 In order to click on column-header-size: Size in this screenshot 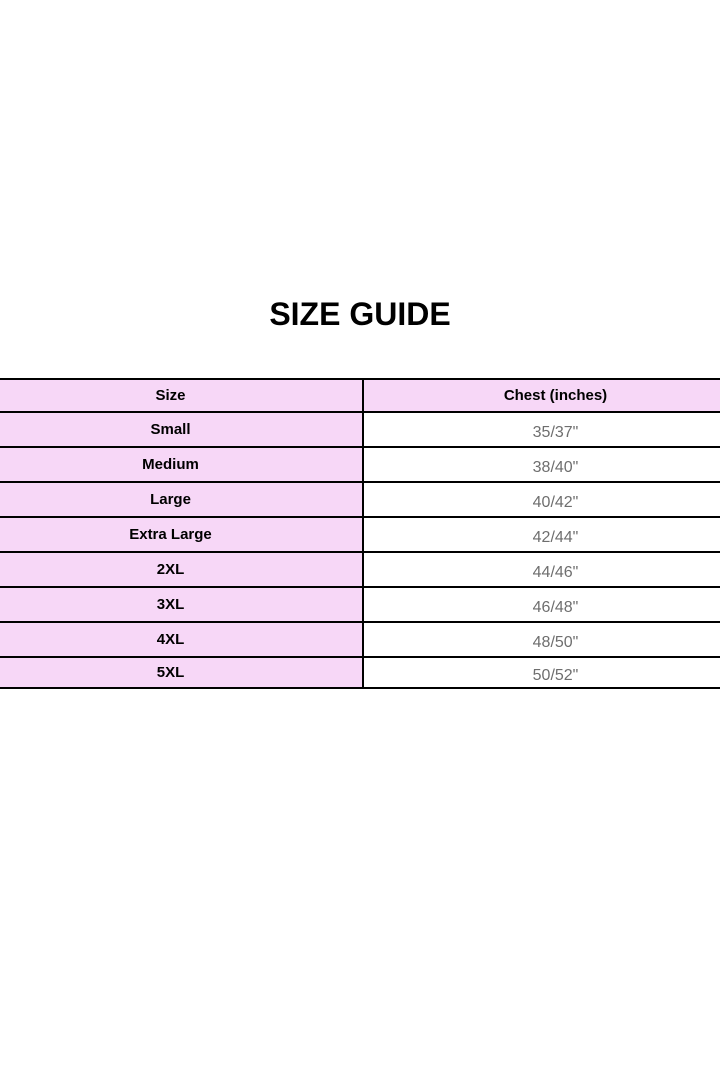, I will do `click(182, 395)`.